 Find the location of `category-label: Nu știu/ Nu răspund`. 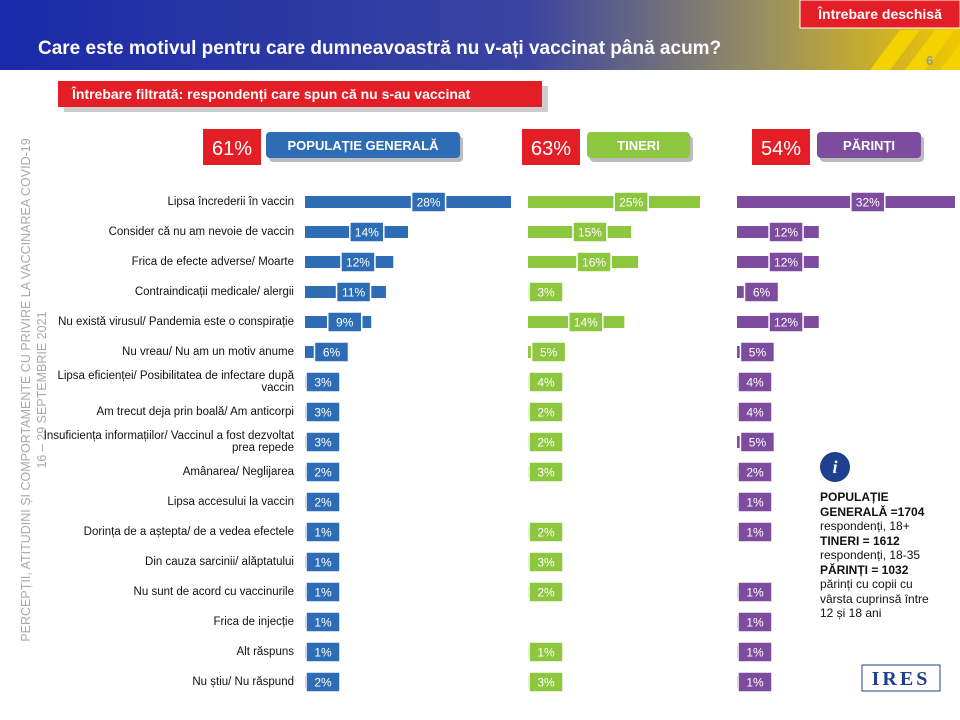

category-label: Nu știu/ Nu răspund is located at coordinates (243, 682).